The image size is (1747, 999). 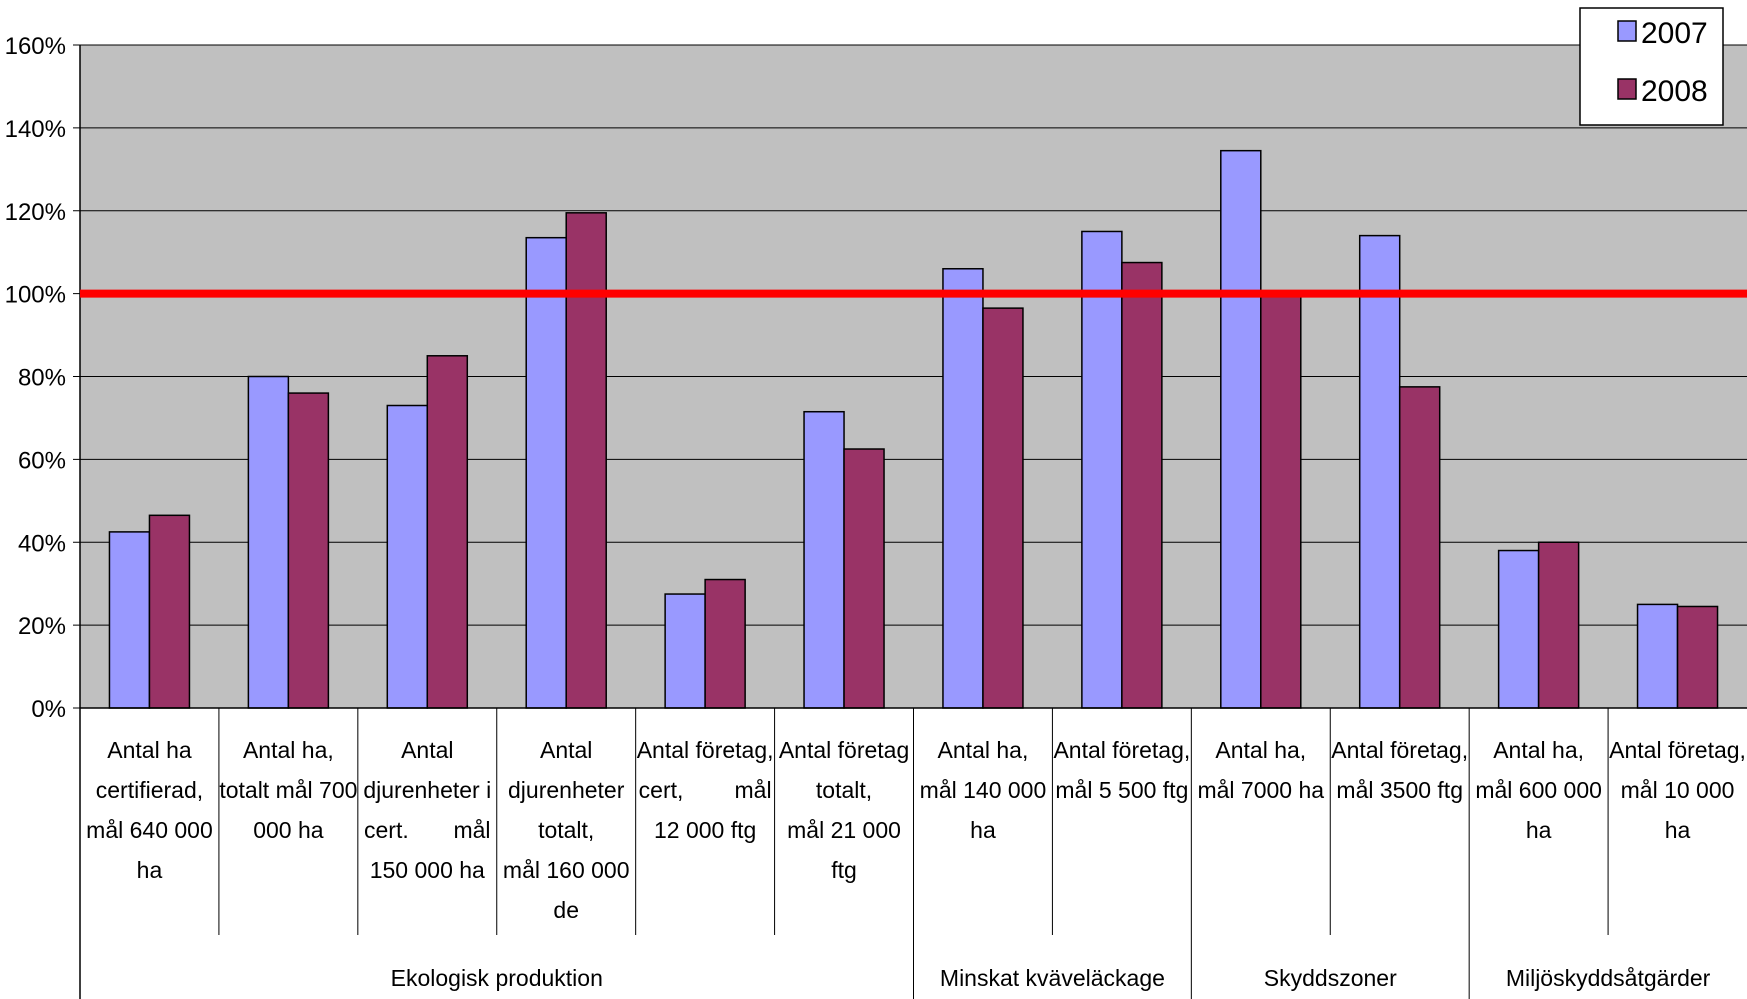 I want to click on legend-label-2008: 2008, so click(x=1674, y=91).